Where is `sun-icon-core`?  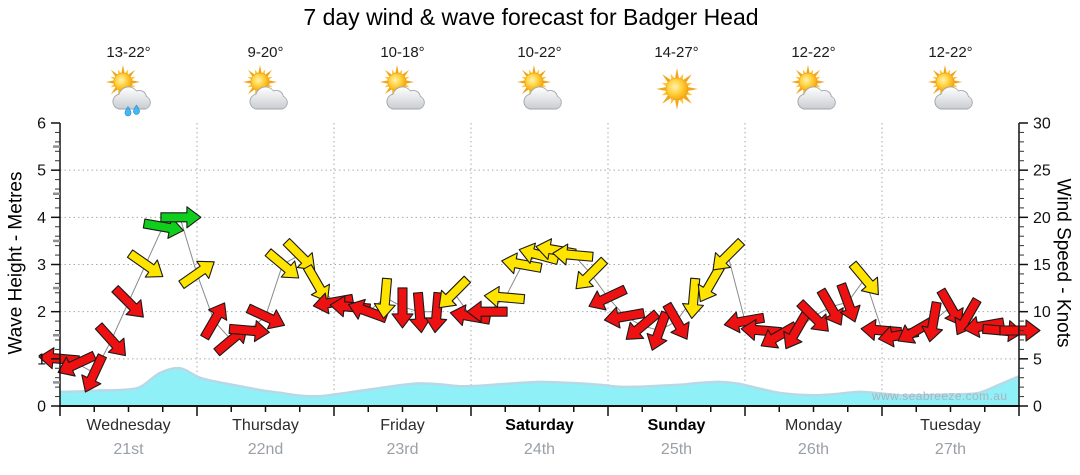
sun-icon-core is located at coordinates (676, 89).